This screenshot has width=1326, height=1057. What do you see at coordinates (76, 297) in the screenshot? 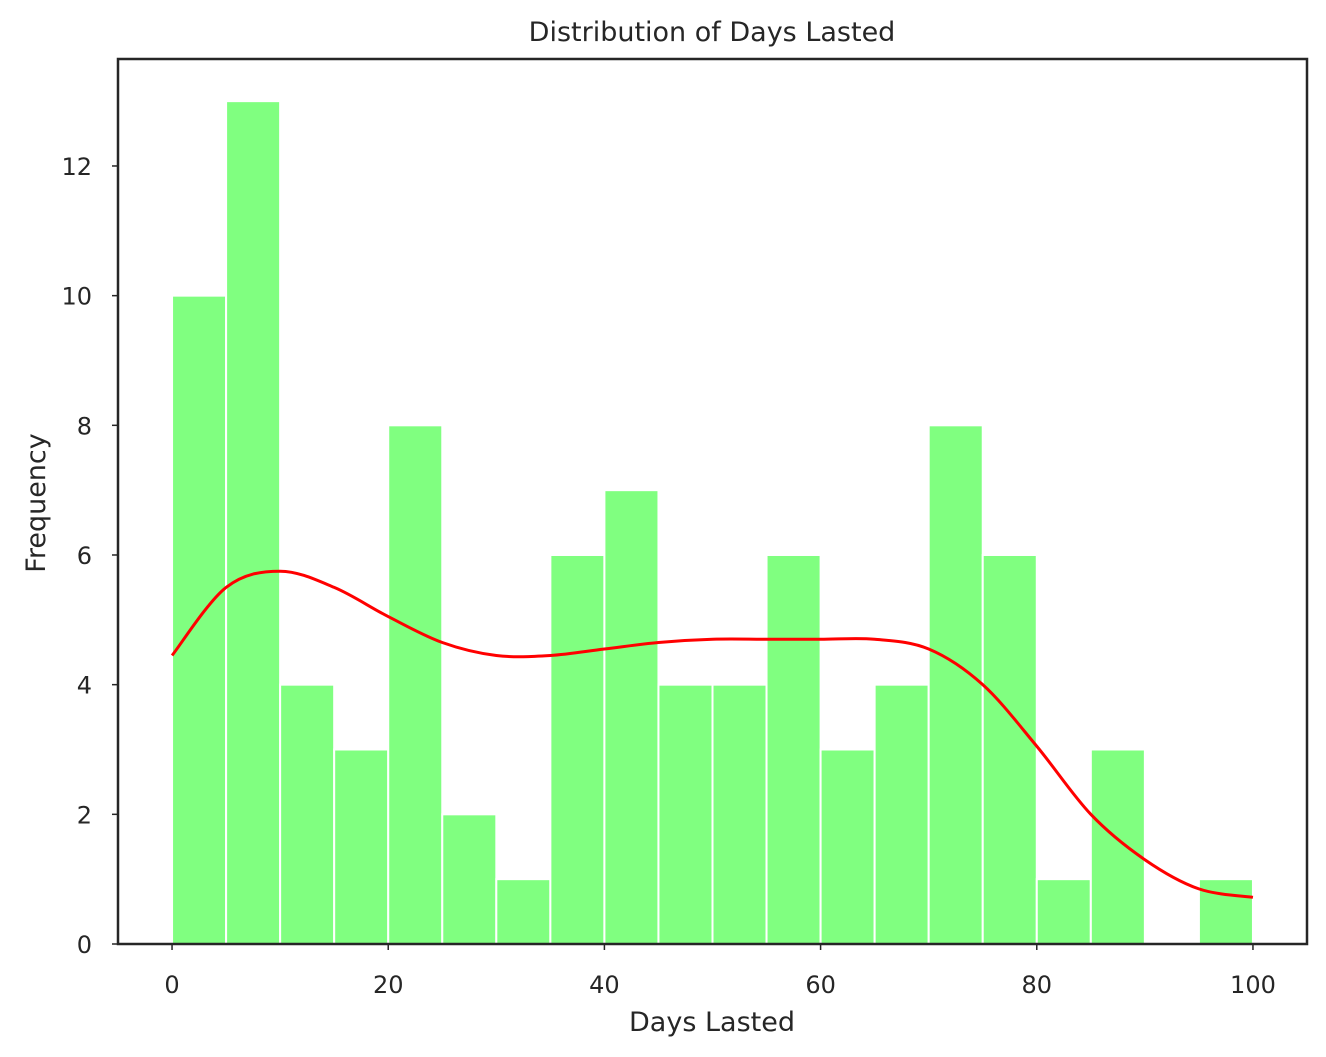
I see `y-tick-label: 10` at bounding box center [76, 297].